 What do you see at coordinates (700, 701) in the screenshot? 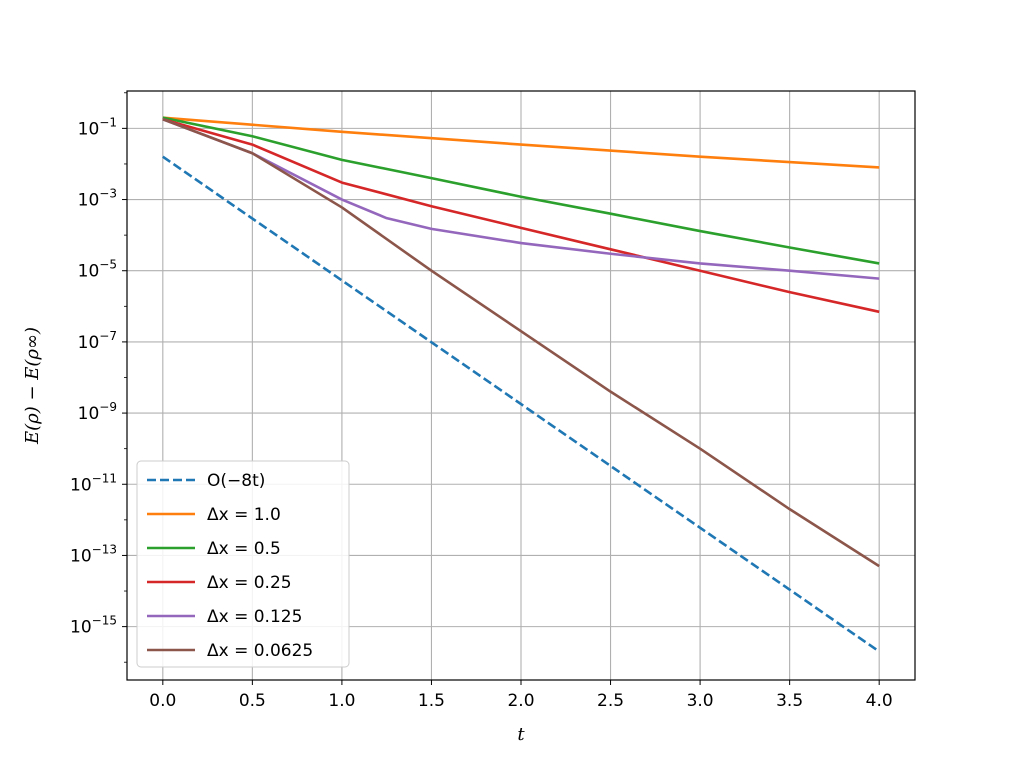
I see `x-tick-label: 3.0` at bounding box center [700, 701].